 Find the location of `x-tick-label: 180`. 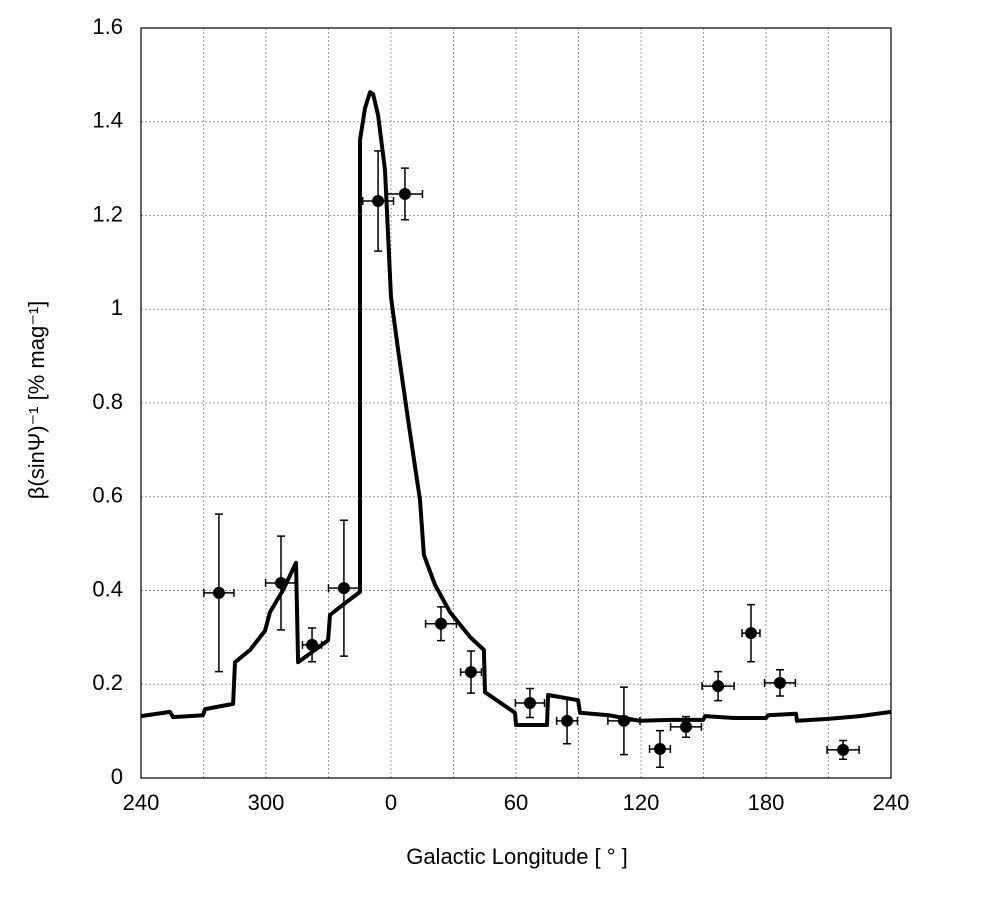

x-tick-label: 180 is located at coordinates (766, 802).